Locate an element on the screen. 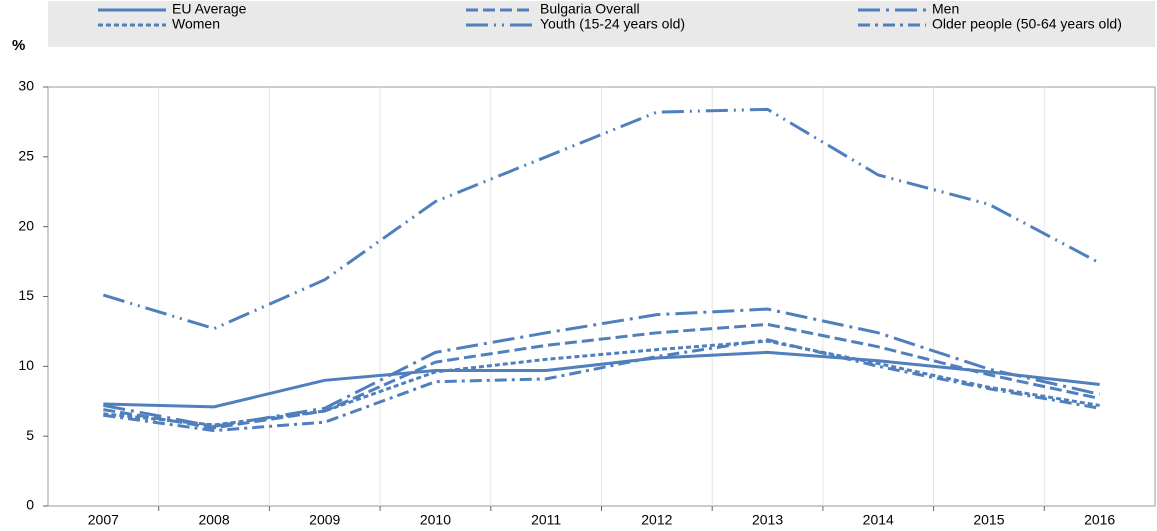  legend-label: EU Average is located at coordinates (209, 9).